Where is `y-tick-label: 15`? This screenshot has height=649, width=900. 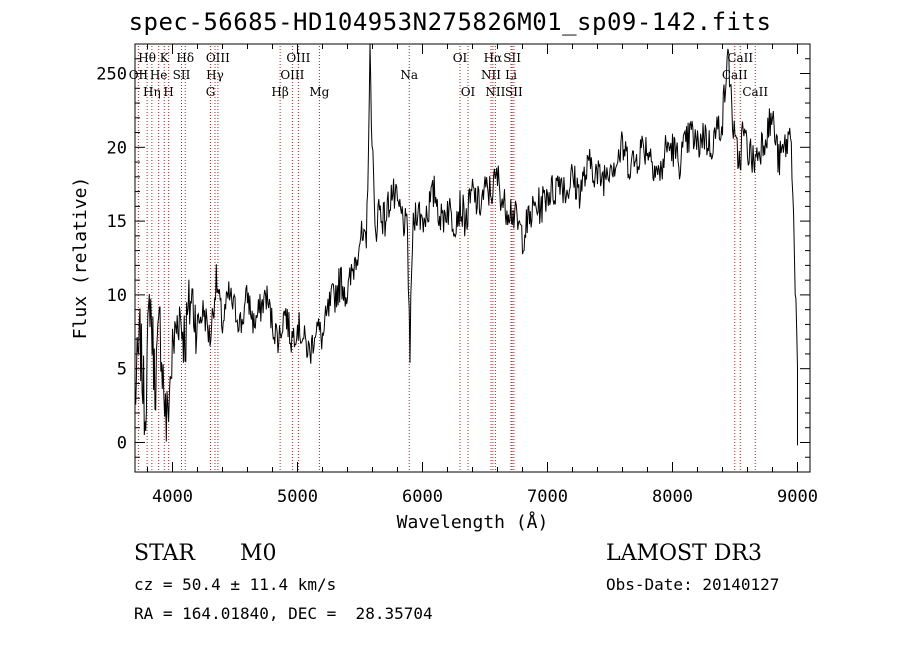
y-tick-label: 15 is located at coordinates (117, 222).